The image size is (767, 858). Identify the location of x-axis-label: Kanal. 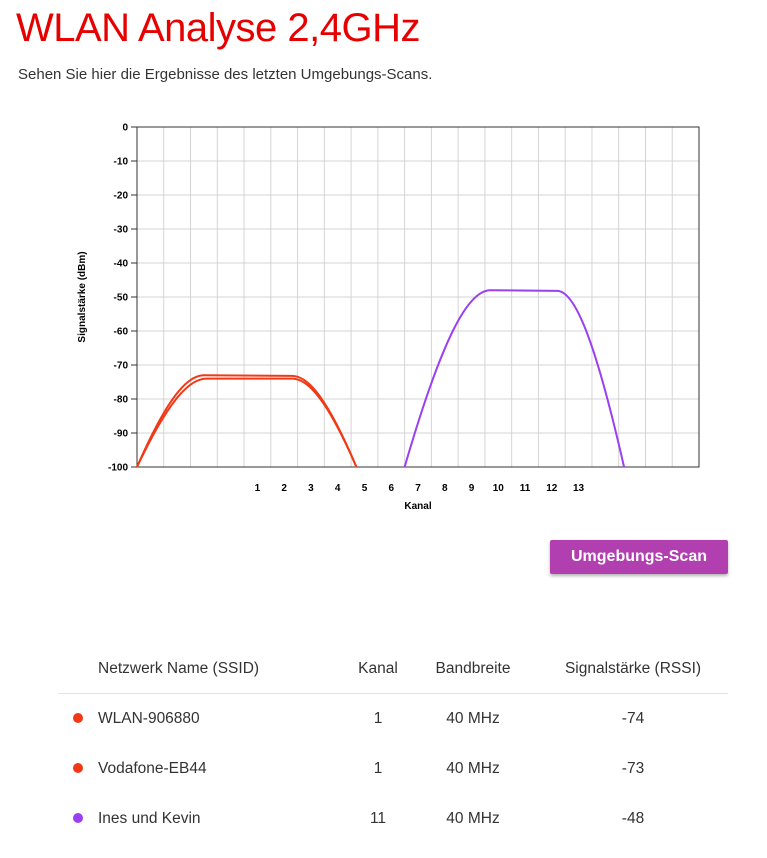
(417, 506).